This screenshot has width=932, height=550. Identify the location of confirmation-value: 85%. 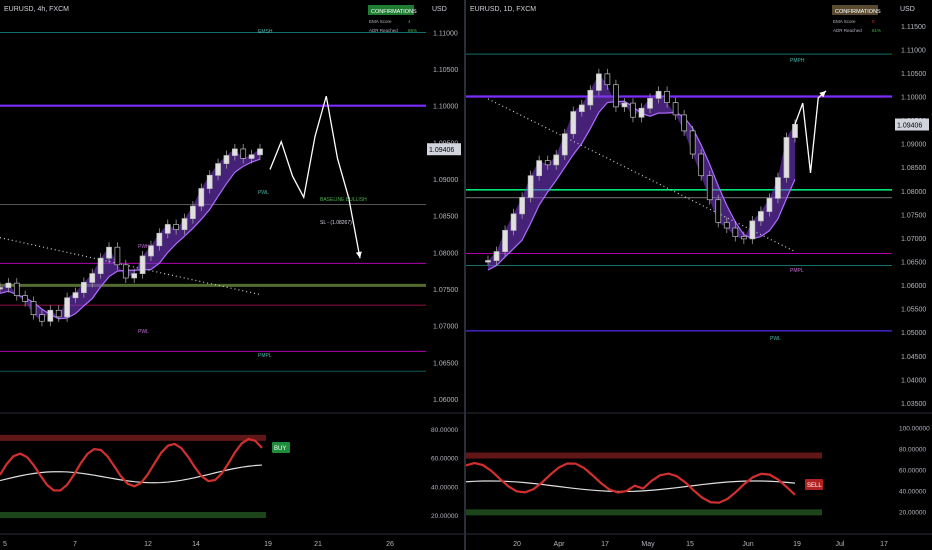
(412, 30).